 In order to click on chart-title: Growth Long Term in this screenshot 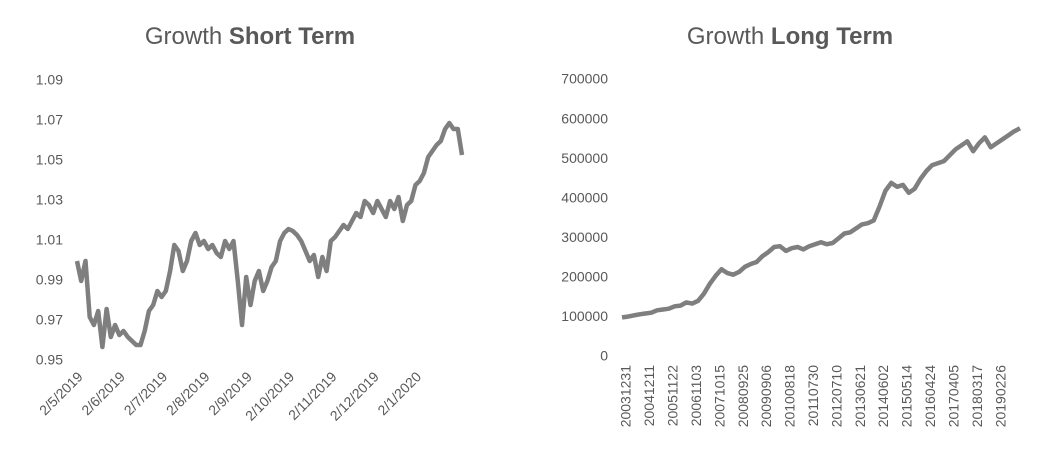, I will do `click(790, 36)`.